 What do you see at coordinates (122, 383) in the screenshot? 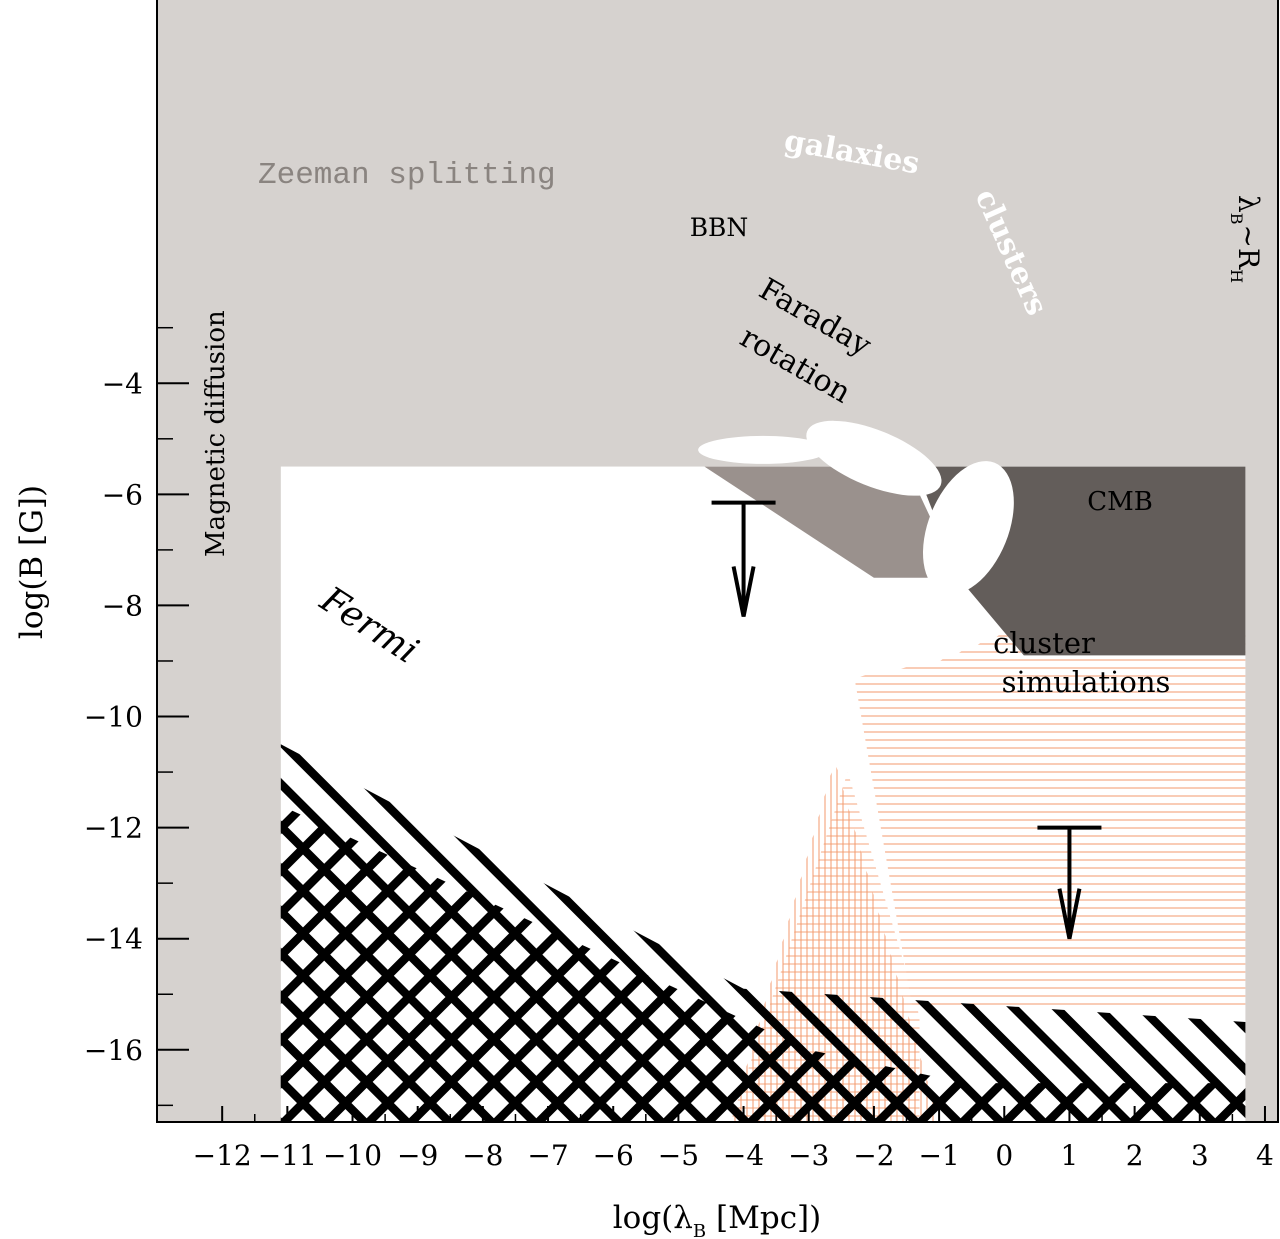
I see `y-tick-label: −4` at bounding box center [122, 383].